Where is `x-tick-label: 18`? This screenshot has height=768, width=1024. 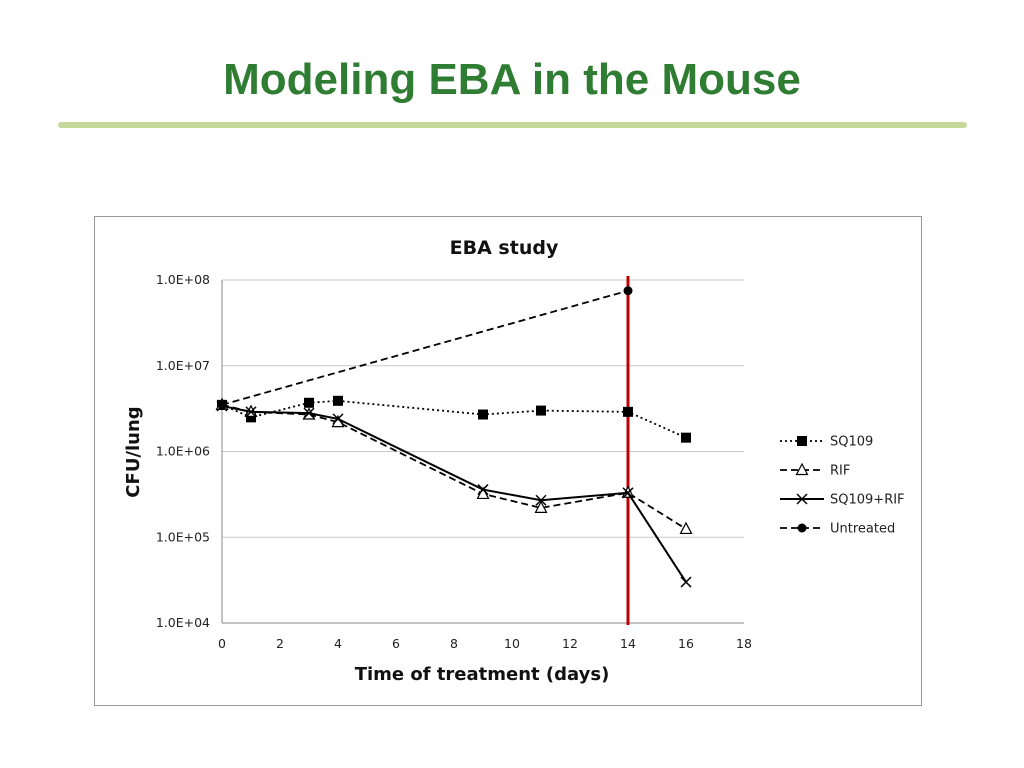
x-tick-label: 18 is located at coordinates (744, 643).